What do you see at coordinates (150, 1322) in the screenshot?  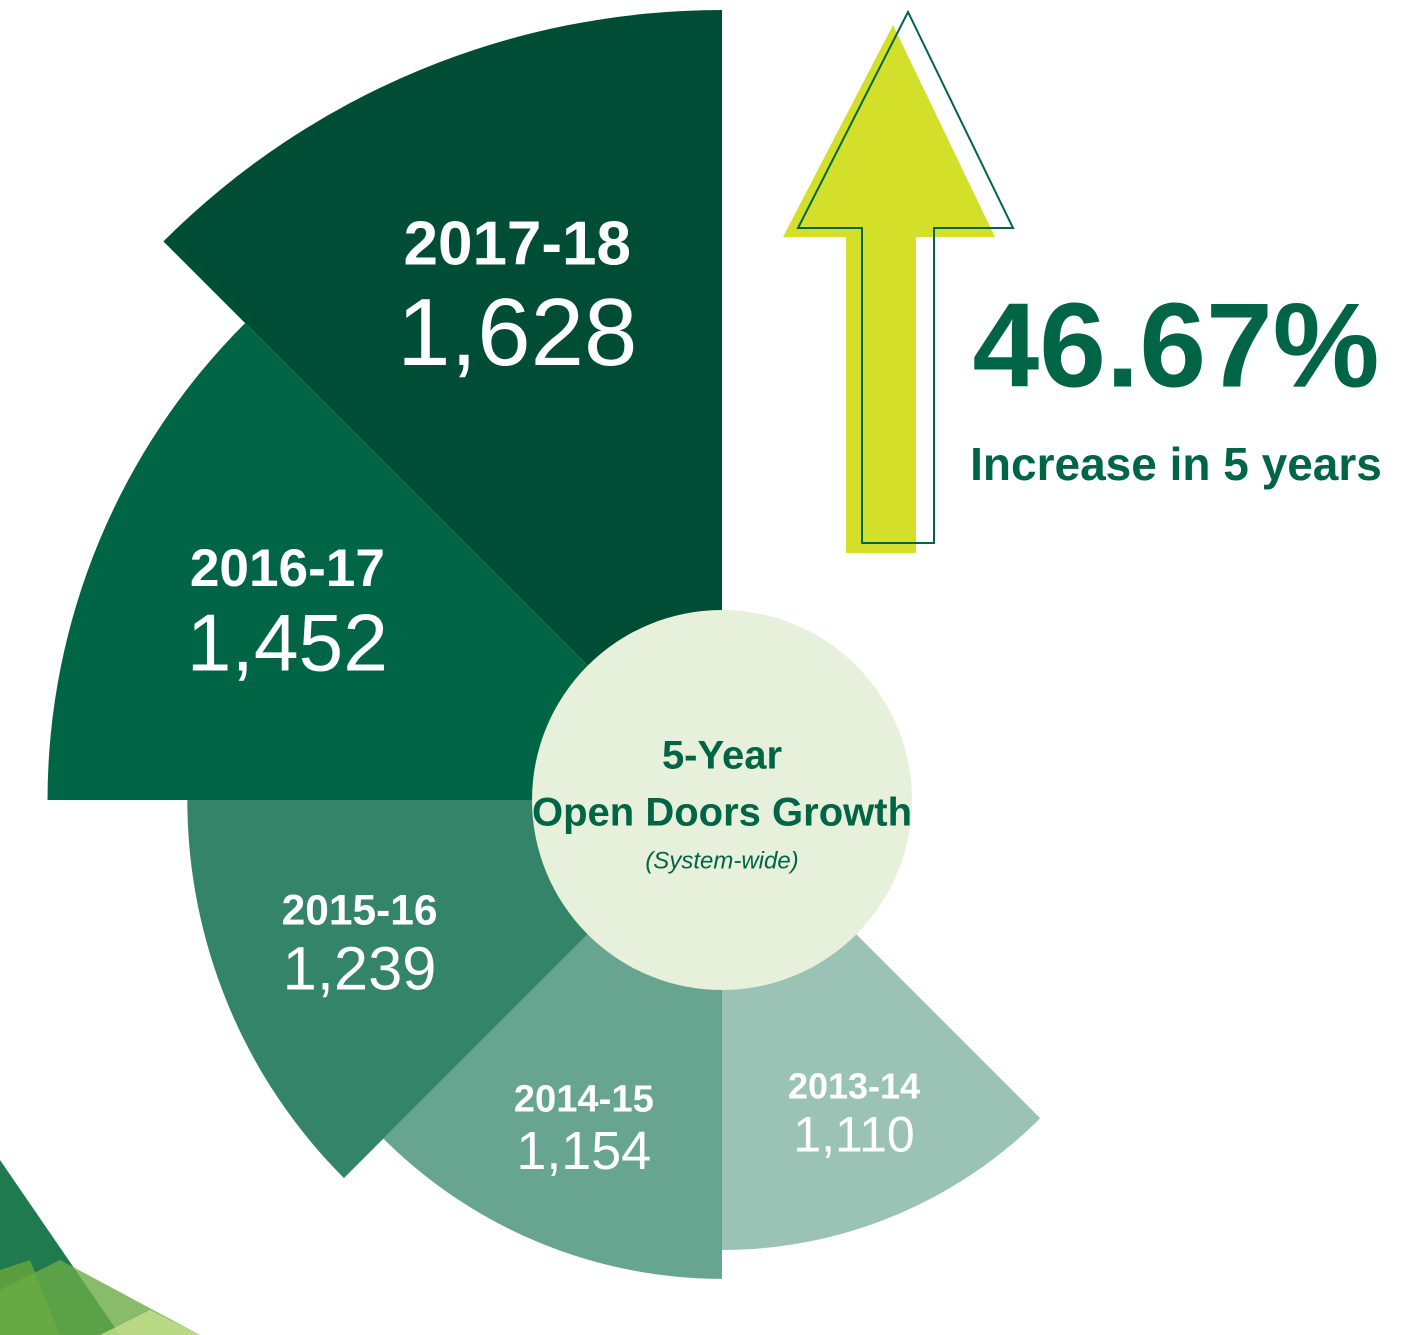 I see `corner-shape` at bounding box center [150, 1322].